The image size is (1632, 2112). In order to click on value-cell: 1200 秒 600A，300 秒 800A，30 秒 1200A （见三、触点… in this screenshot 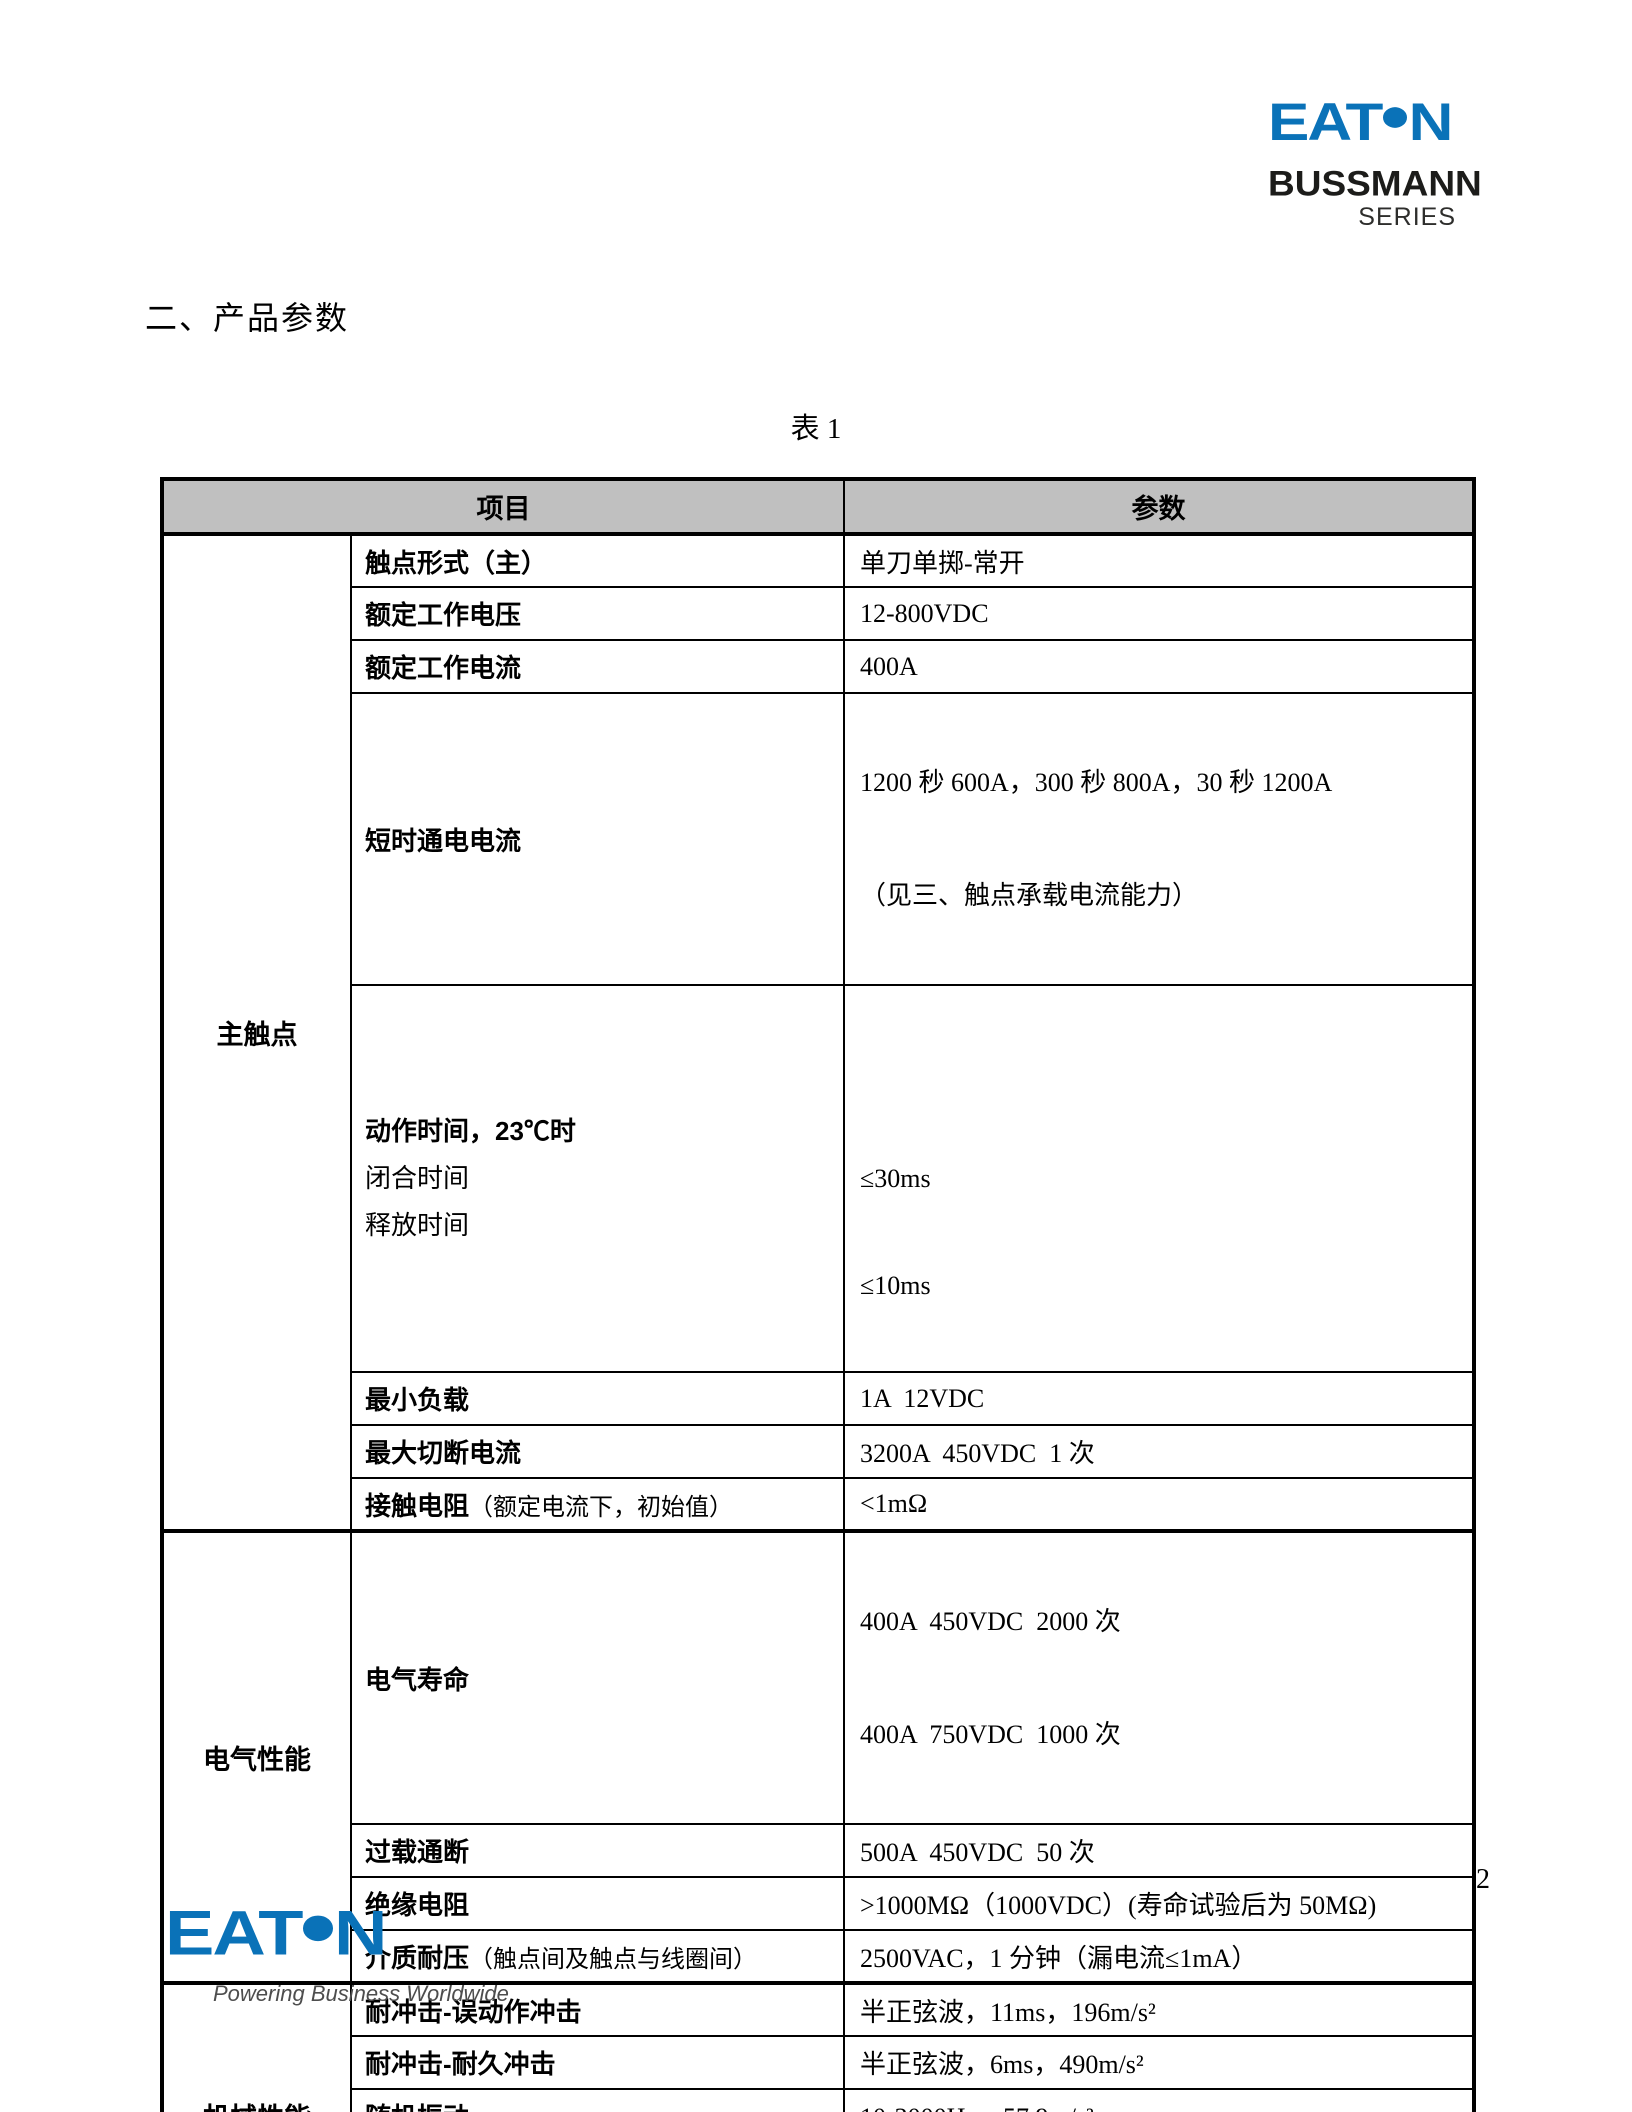, I will do `click(1159, 839)`.